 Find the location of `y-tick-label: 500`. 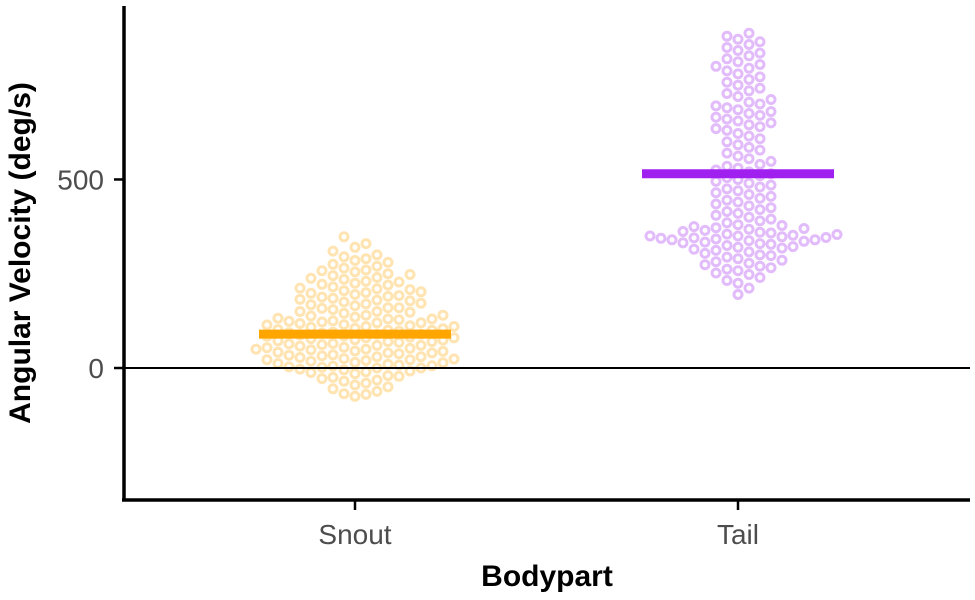

y-tick-label: 500 is located at coordinates (80, 179).